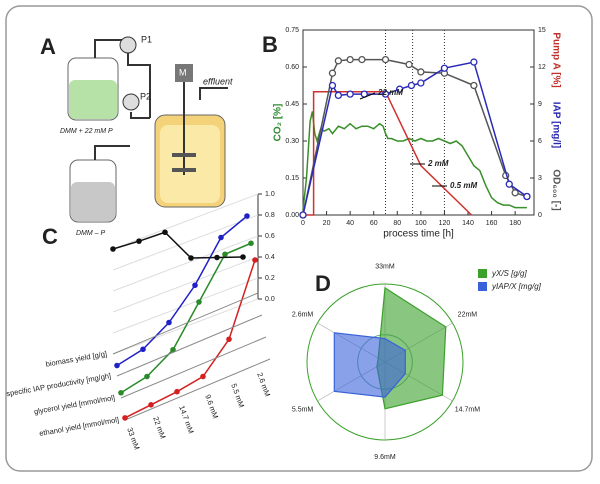 The width and height of the screenshot is (600, 484). I want to click on y2-tick-label: 3, so click(540, 178).